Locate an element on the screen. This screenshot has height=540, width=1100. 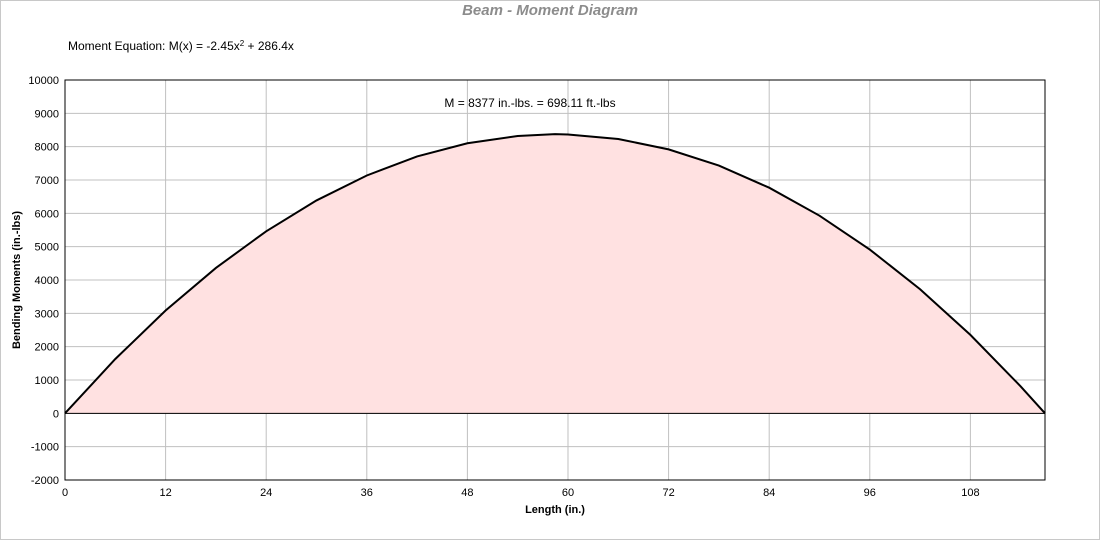
y-tick-label: 7000 is located at coordinates (47, 181).